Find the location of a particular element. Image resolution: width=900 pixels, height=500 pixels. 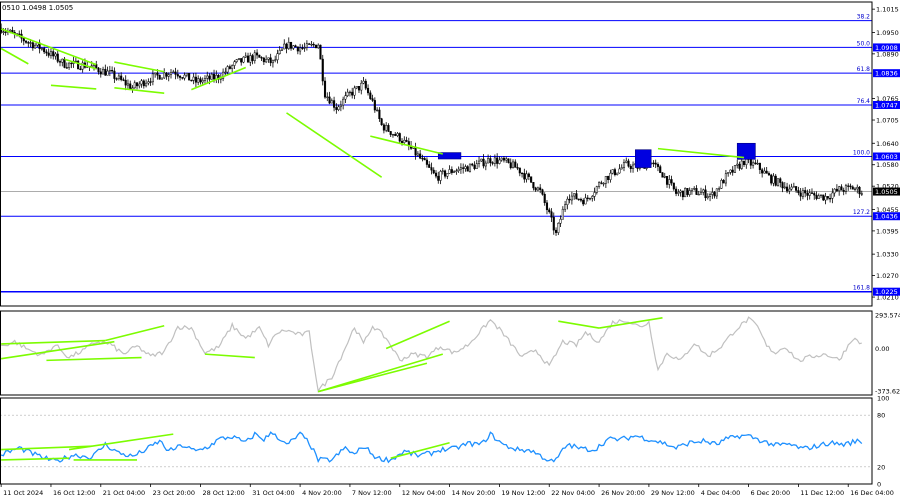

price-tick-label: 1.0640 is located at coordinates (887, 144).